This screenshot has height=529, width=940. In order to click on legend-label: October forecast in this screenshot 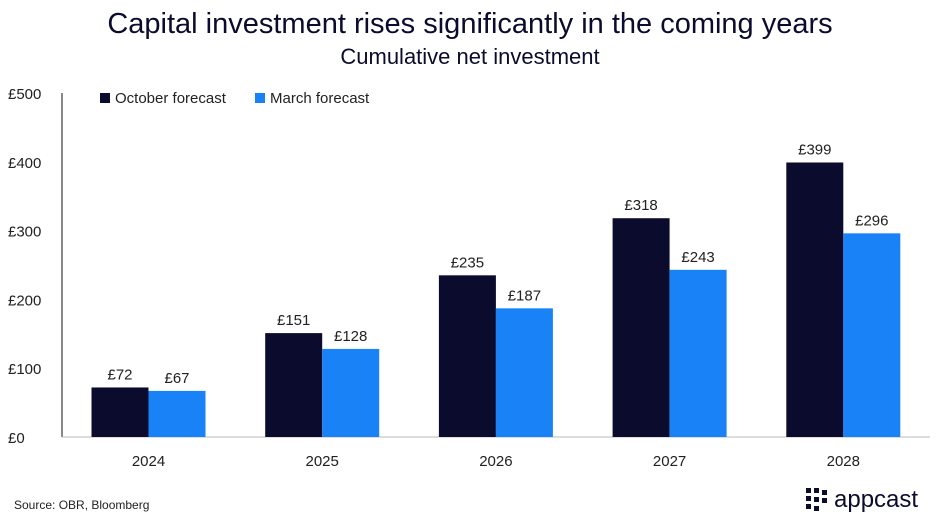, I will do `click(171, 98)`.